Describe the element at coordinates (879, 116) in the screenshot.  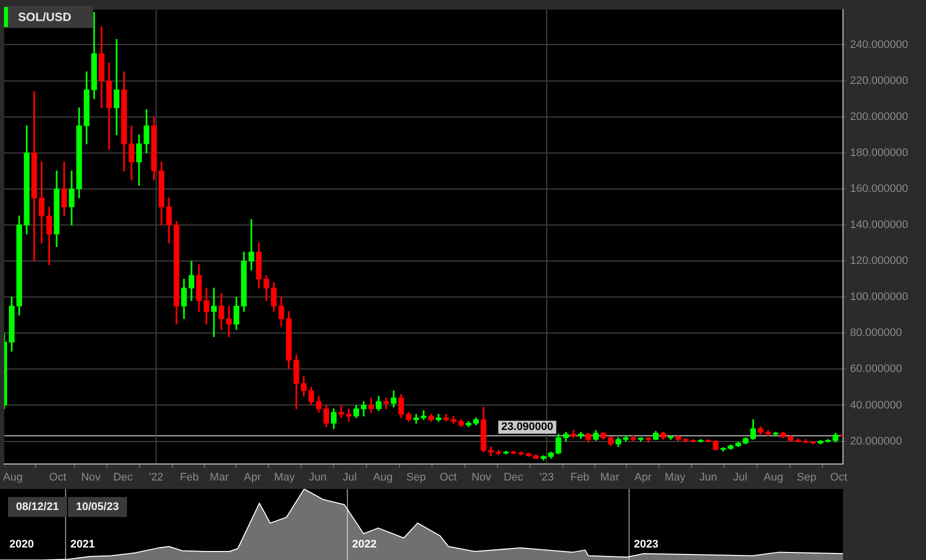
I see `y-tick-label: 200.000000` at that location.